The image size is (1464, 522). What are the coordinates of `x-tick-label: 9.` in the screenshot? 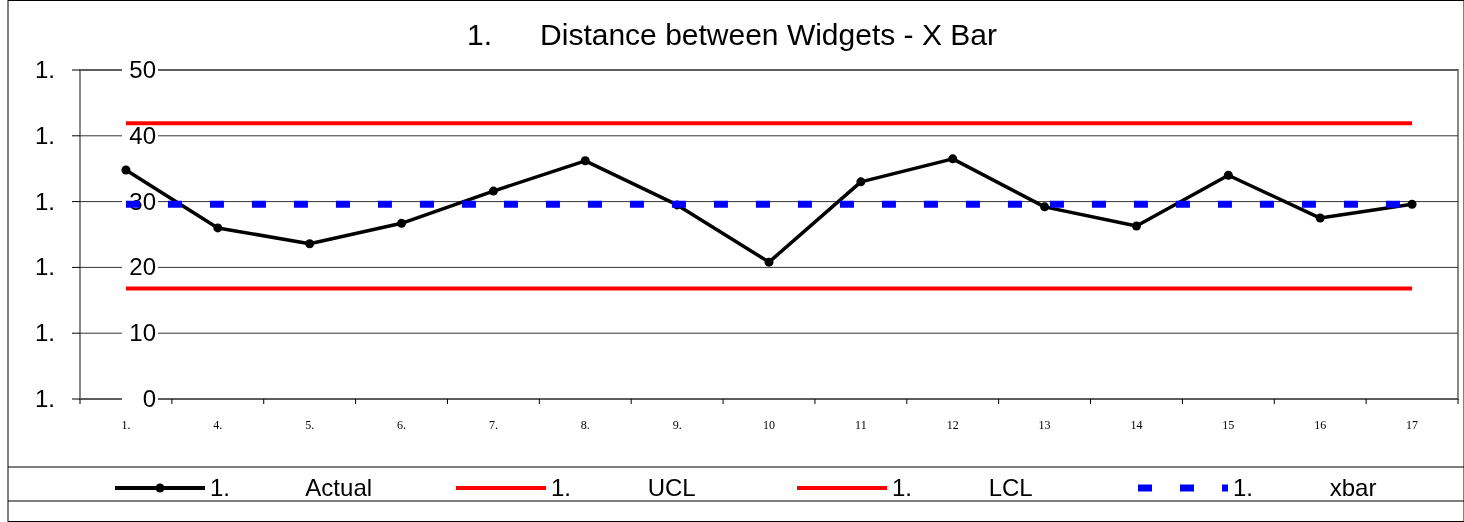 It's located at (677, 425).